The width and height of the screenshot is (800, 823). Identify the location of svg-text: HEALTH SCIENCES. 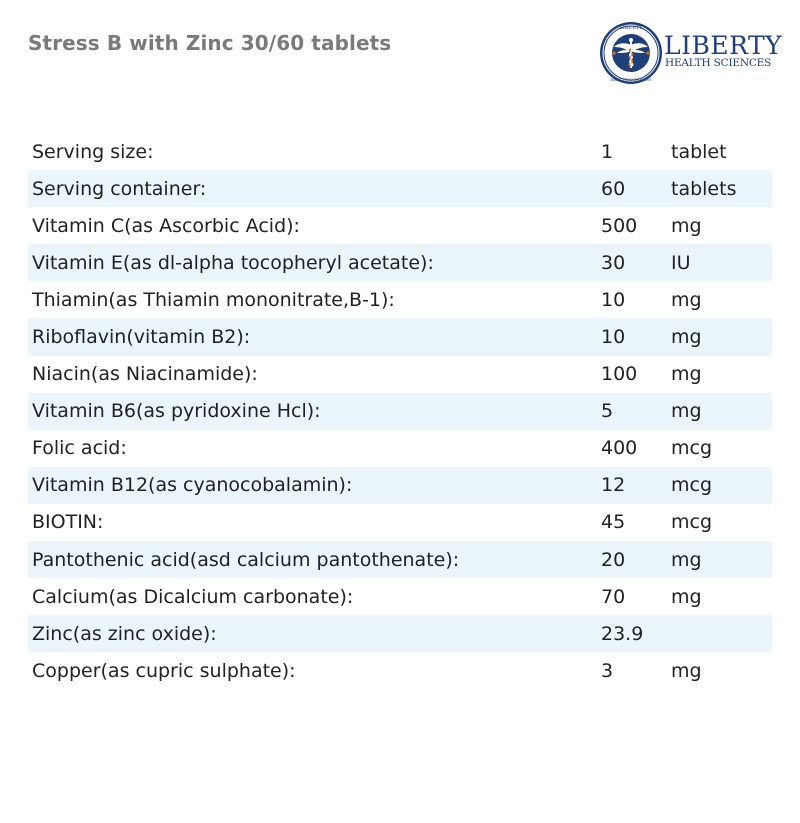
(631, 79).